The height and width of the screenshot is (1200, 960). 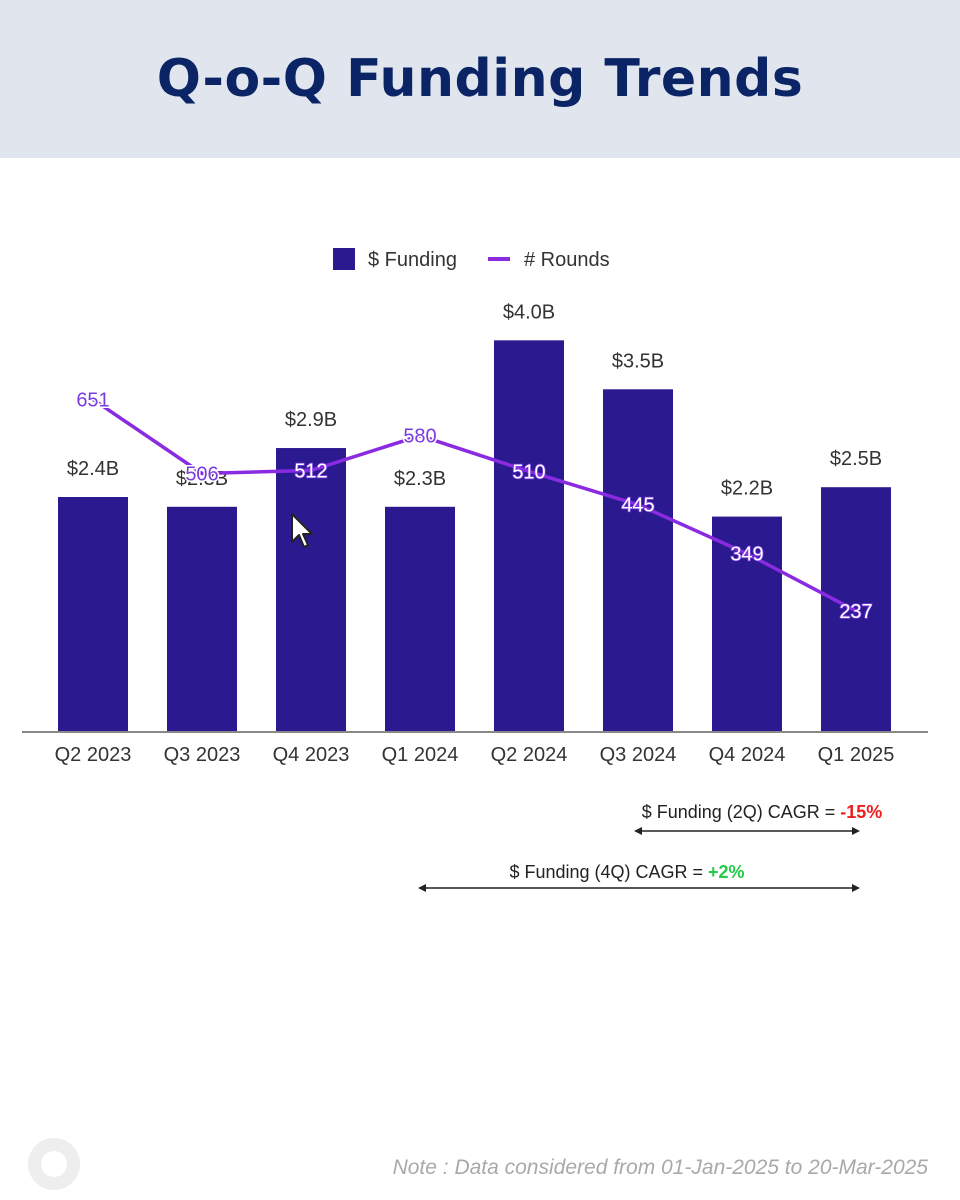 I want to click on bar-value-label-7: $2.5B, so click(x=856, y=459).